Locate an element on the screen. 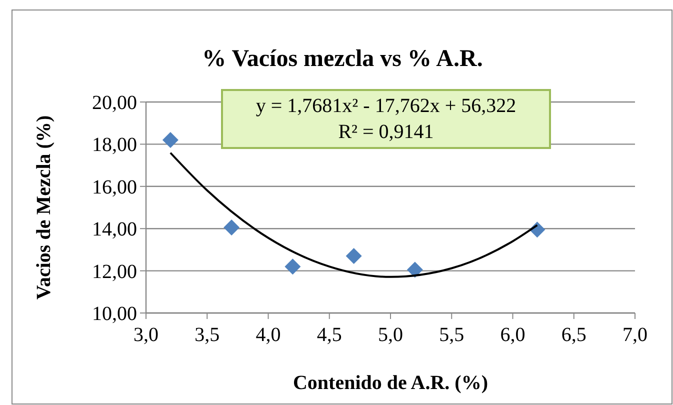  x-tick-label: 5,5 is located at coordinates (451, 335).